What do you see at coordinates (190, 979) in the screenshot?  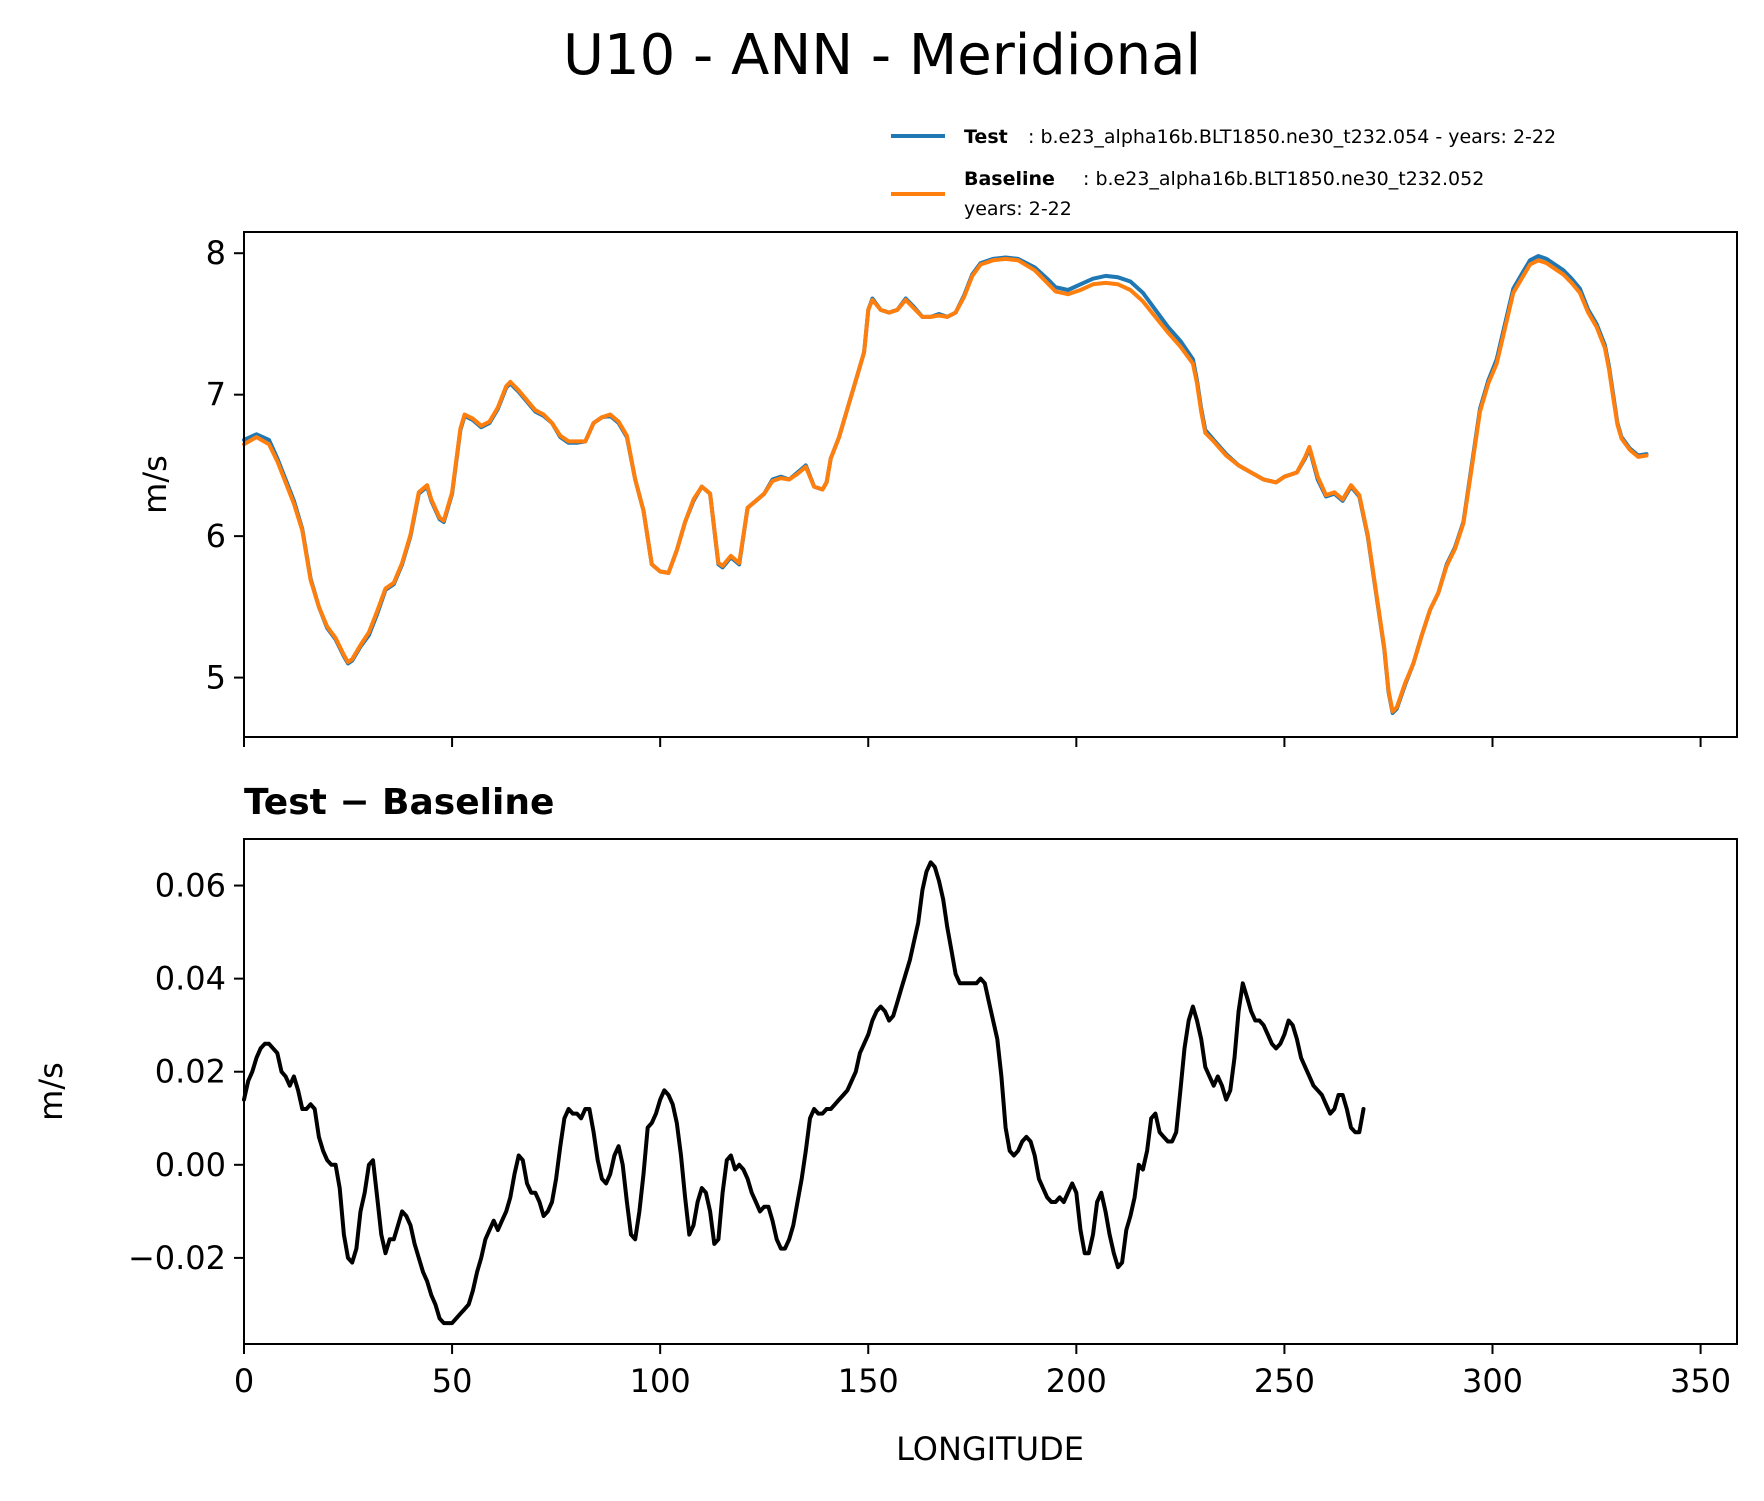 I see `bottom-ytick-label: 0.04` at bounding box center [190, 979].